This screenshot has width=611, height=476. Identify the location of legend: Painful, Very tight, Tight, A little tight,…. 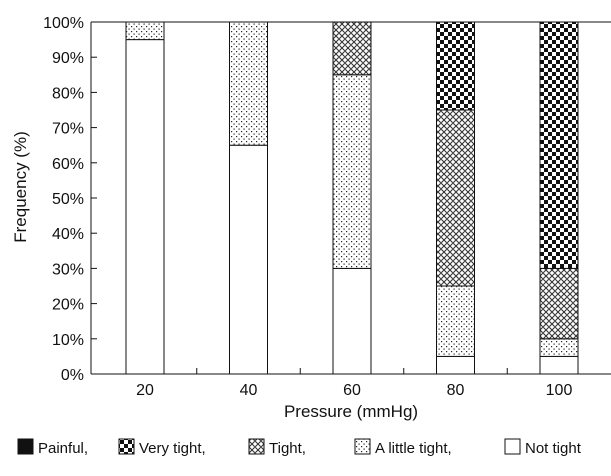
(299, 447).